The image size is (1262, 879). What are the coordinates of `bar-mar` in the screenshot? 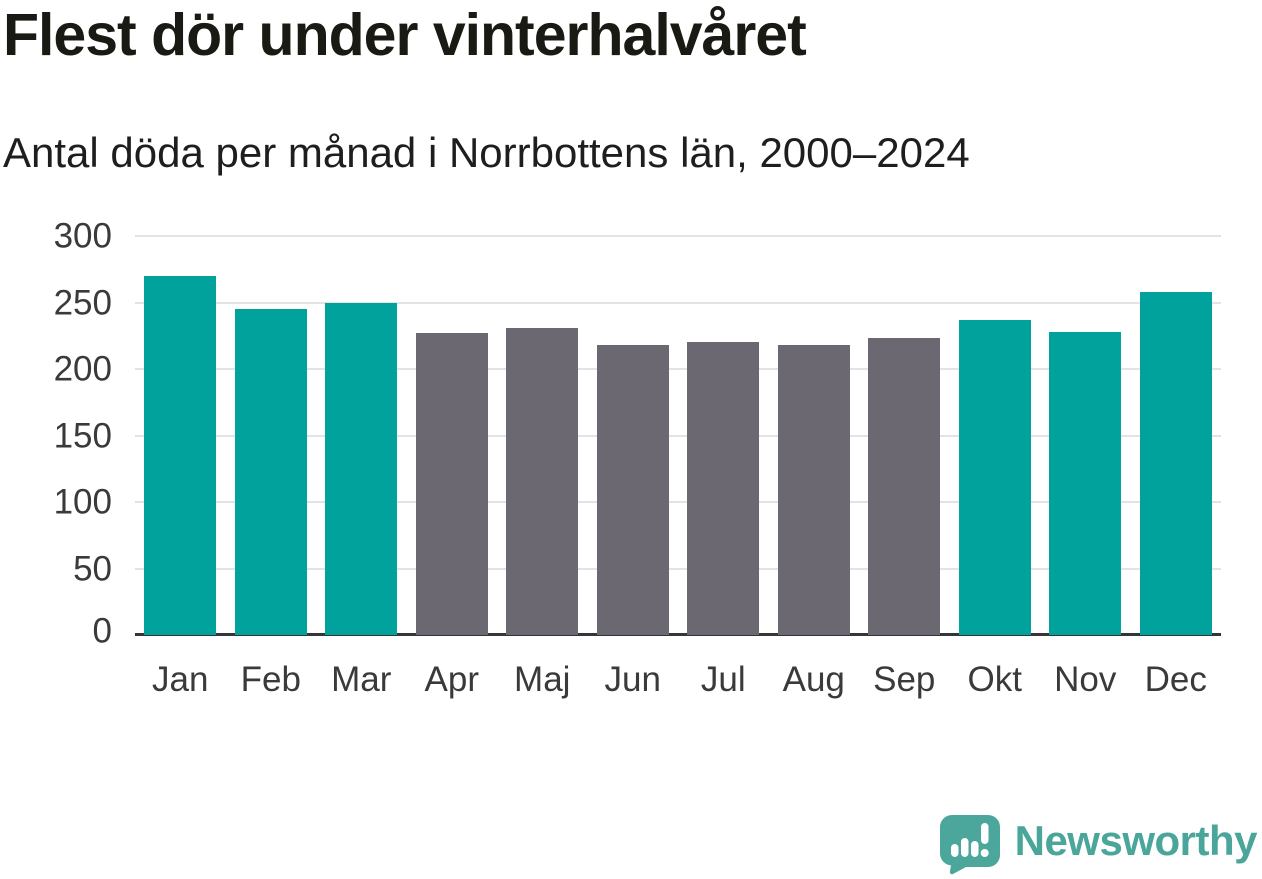 It's located at (361, 468).